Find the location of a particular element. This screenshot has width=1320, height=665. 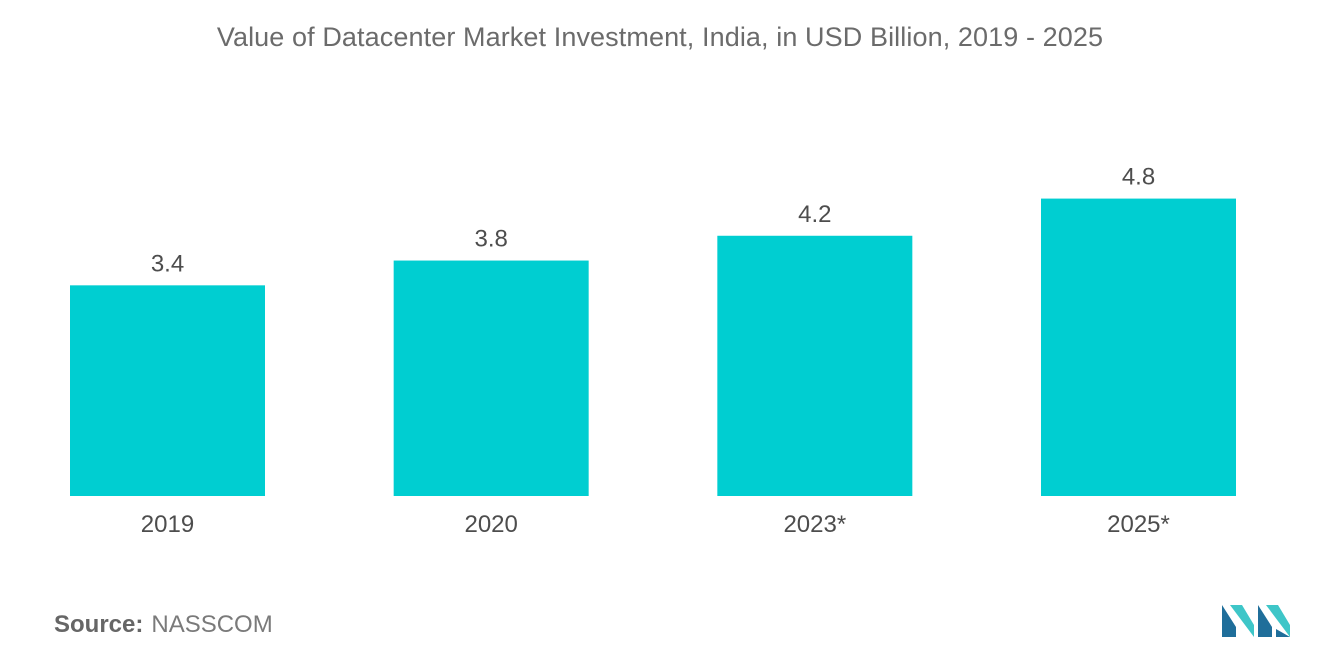

x-tick-label-2020: 2020 is located at coordinates (490, 524).